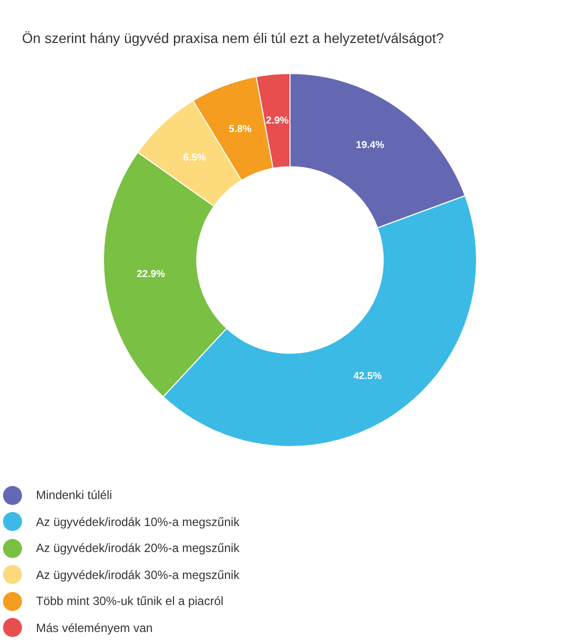 The height and width of the screenshot is (641, 580). Describe the element at coordinates (233, 38) in the screenshot. I see `chart-title: Ön szerint hány ügyvéd praxisa nem éli túl ezt a helyzetet/válságot?` at that location.